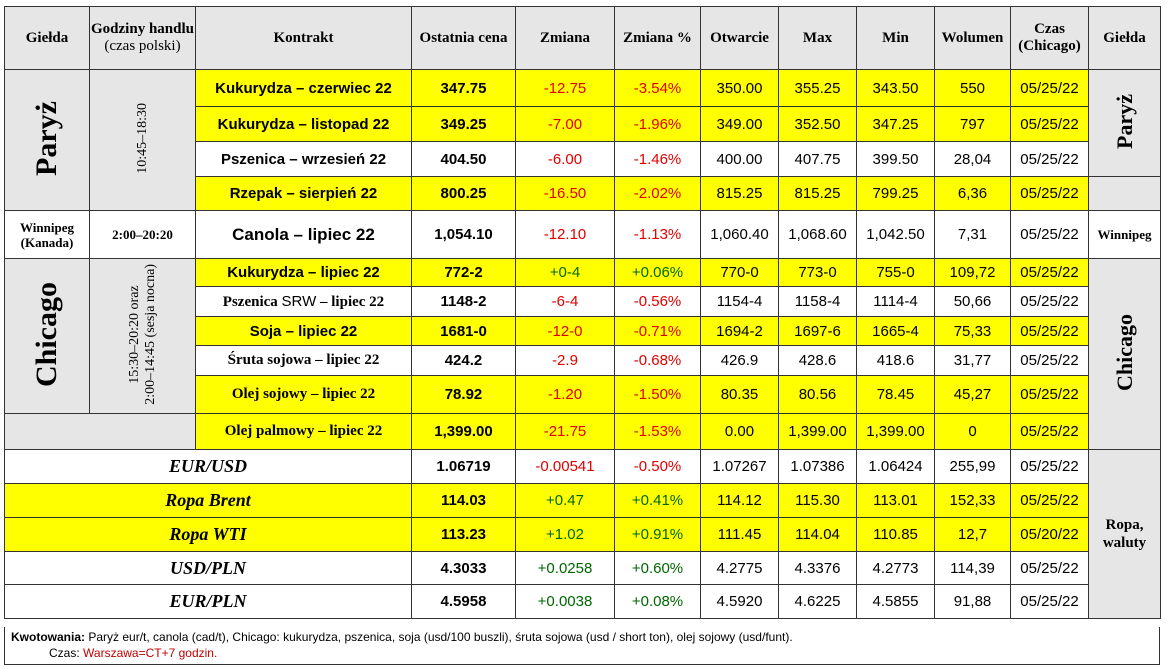 Image resolution: width=1167 pixels, height=669 pixels. Describe the element at coordinates (565, 159) in the screenshot. I see `change-cell: -6.00` at that location.